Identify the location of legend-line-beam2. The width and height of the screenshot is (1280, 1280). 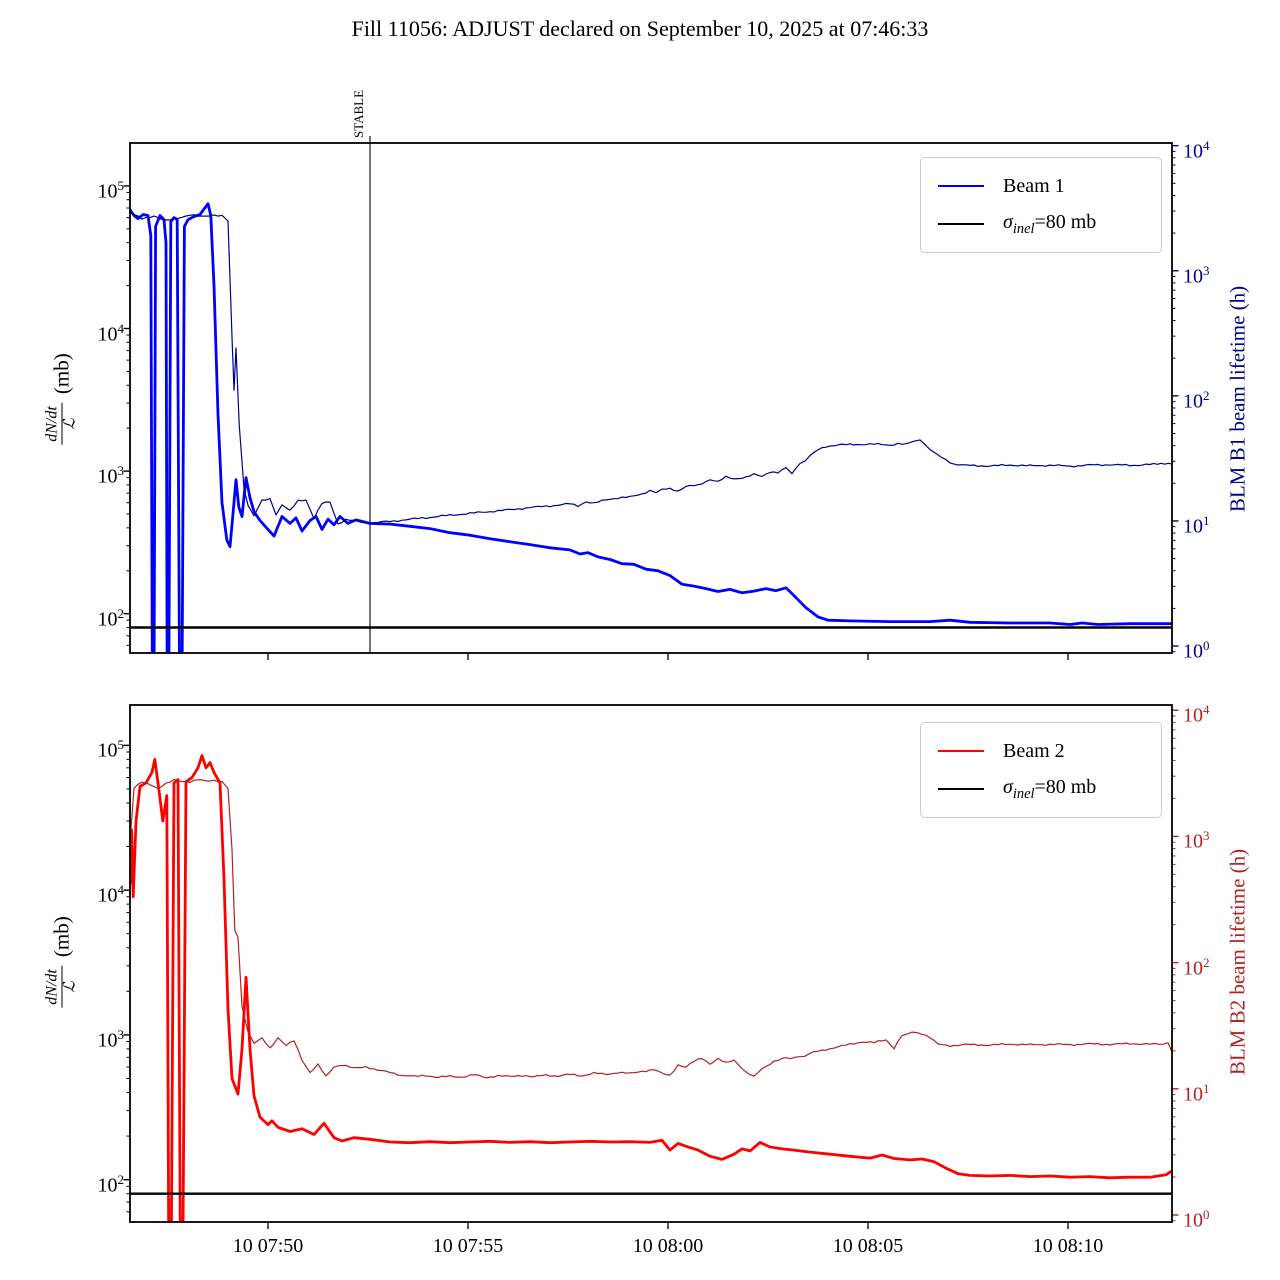
(961, 751).